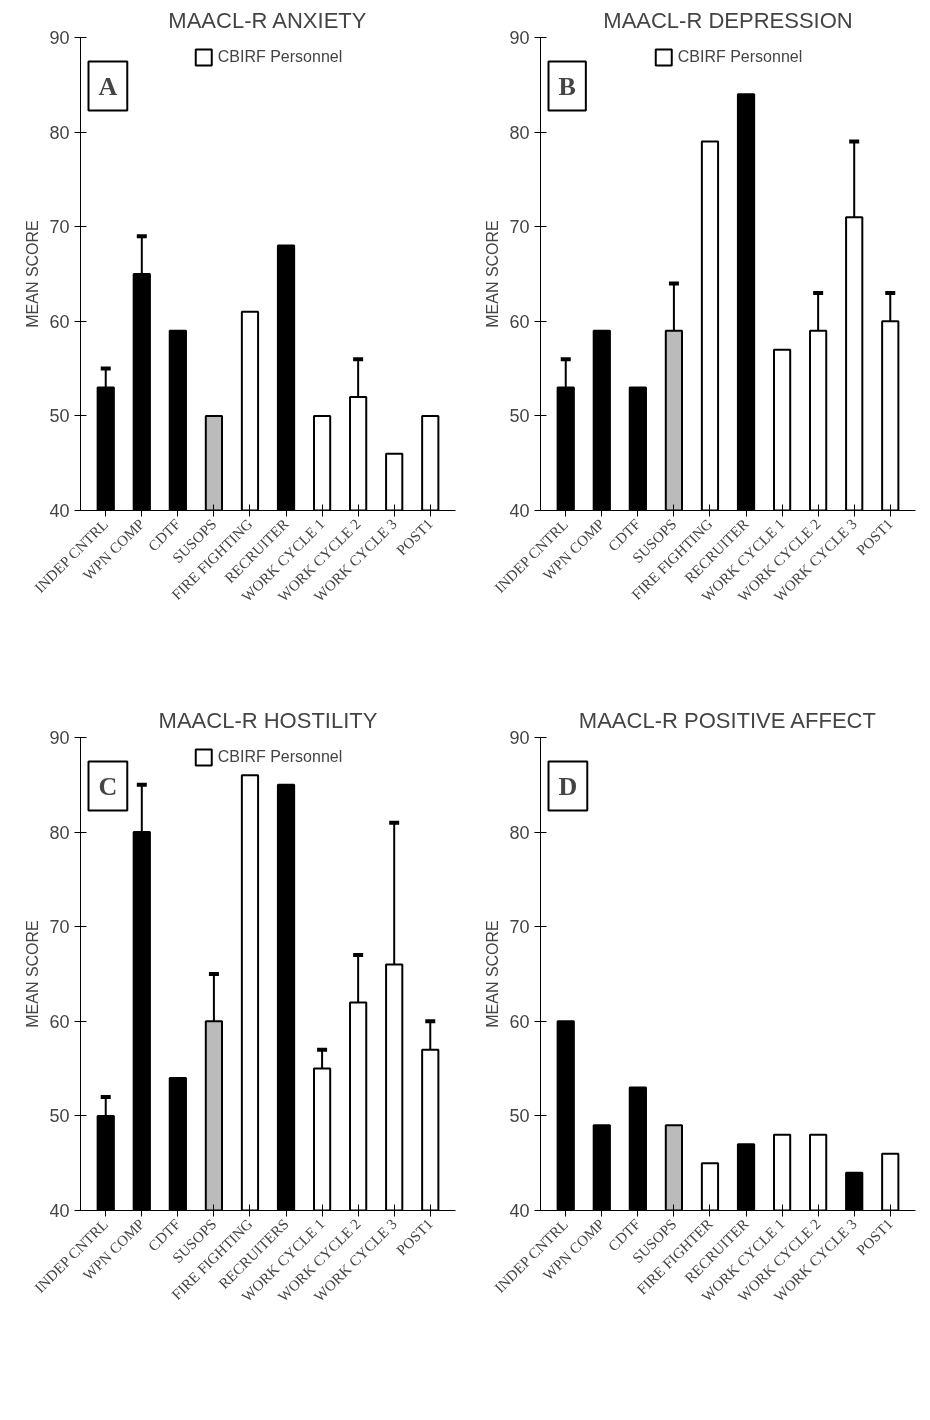 This screenshot has height=1420, width=930. What do you see at coordinates (108, 86) in the screenshot?
I see `annotation: A` at bounding box center [108, 86].